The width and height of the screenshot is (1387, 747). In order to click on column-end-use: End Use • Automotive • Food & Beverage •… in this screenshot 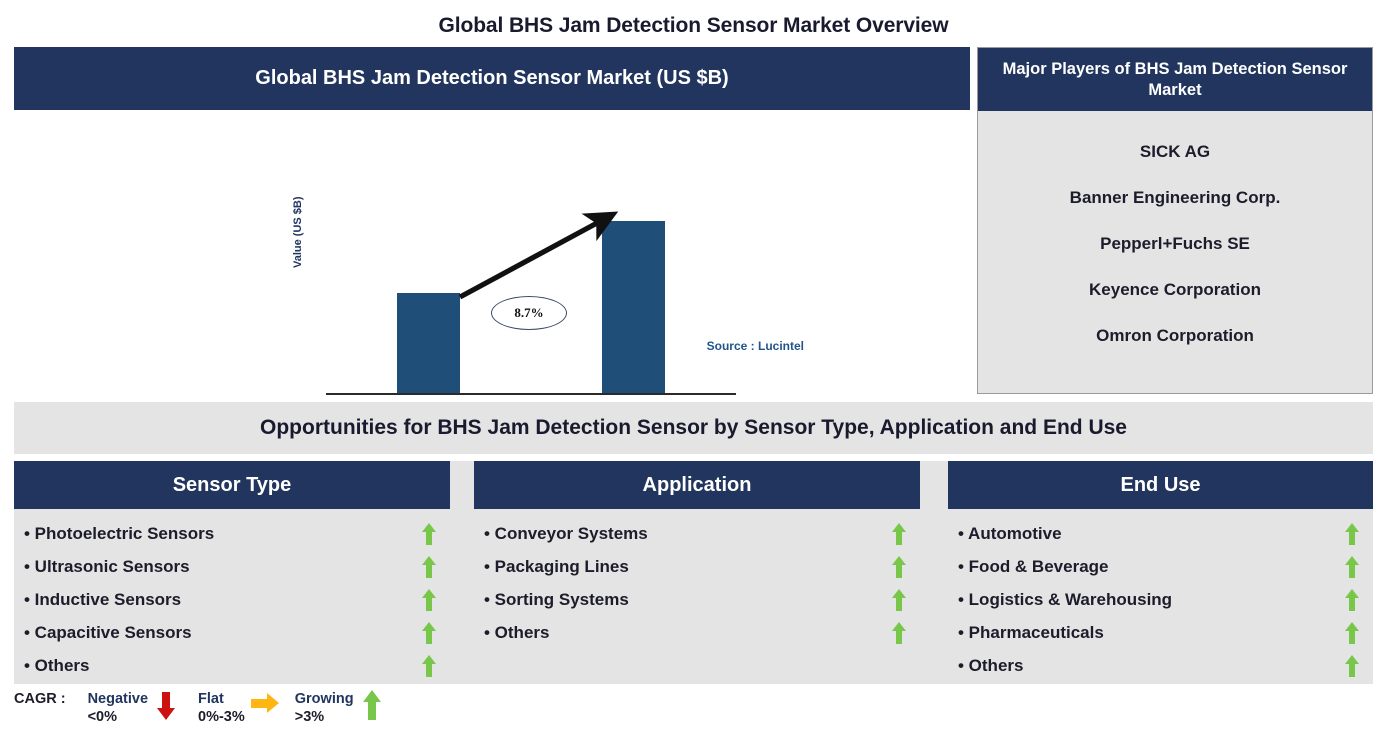, I will do `click(1153, 572)`.